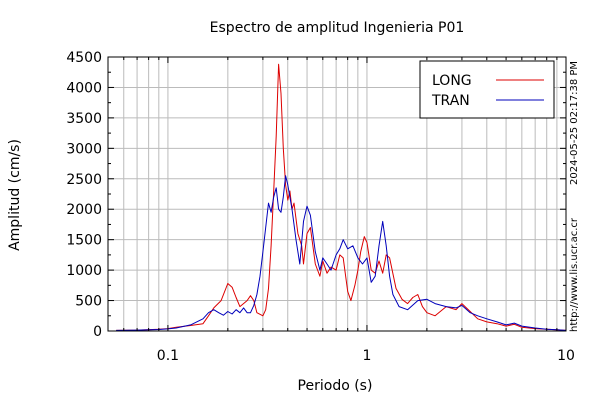 This screenshot has width=600, height=400. Describe the element at coordinates (566, 356) in the screenshot. I see `x-tick-label: 10` at that location.